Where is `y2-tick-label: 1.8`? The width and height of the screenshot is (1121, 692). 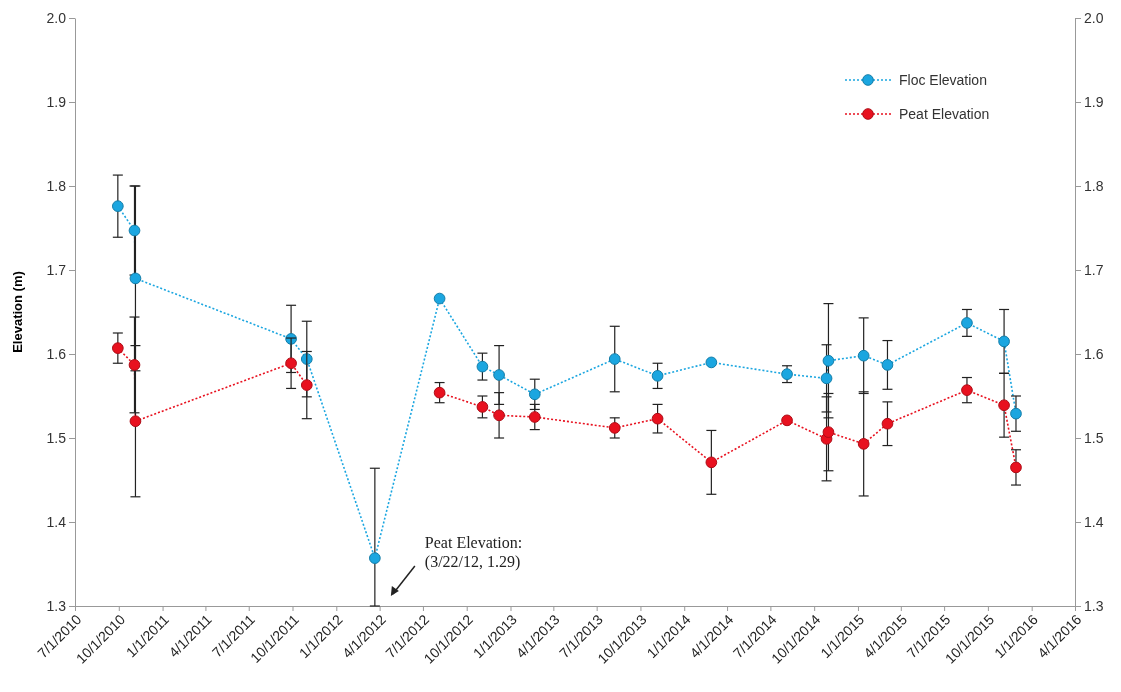
y2-tick-label: 1.8 is located at coordinates (1094, 185).